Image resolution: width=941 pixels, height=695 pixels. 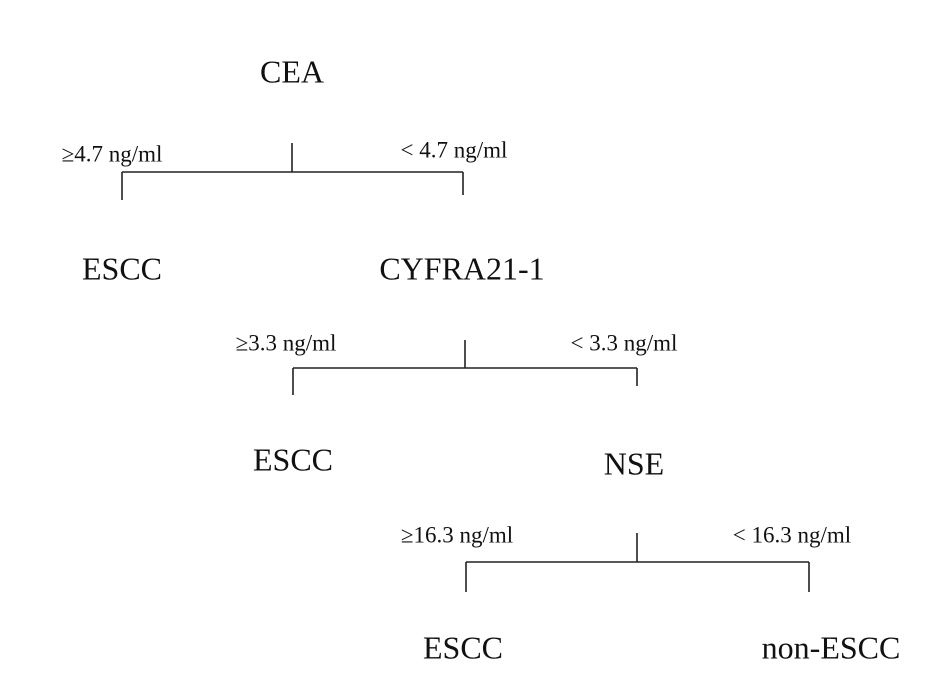 What do you see at coordinates (461, 268) in the screenshot?
I see `node-marker: CYFRA21-1` at bounding box center [461, 268].